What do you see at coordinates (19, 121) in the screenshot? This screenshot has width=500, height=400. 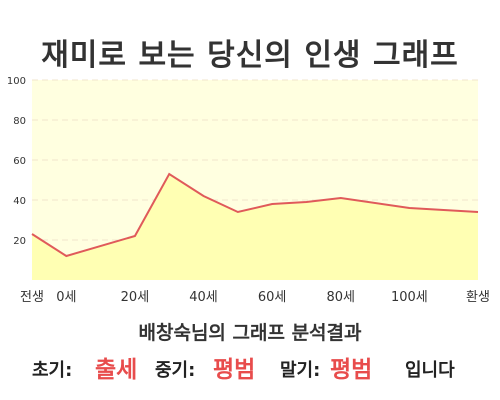 I see `y-tick-label: 80` at bounding box center [19, 121].